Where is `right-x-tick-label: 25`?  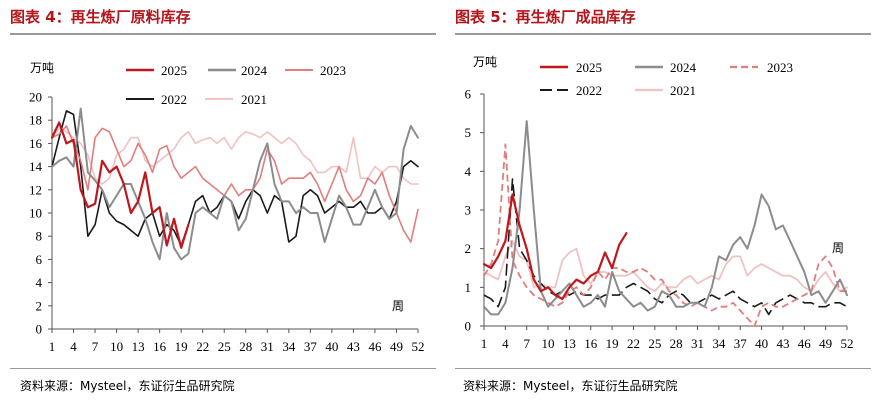 right-x-tick-label: 25 is located at coordinates (654, 343).